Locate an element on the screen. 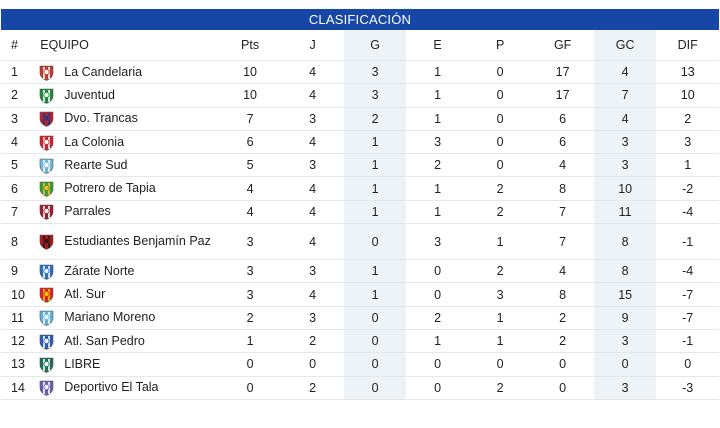 This screenshot has width=720, height=428. stat-pts: 7 is located at coordinates (250, 118).